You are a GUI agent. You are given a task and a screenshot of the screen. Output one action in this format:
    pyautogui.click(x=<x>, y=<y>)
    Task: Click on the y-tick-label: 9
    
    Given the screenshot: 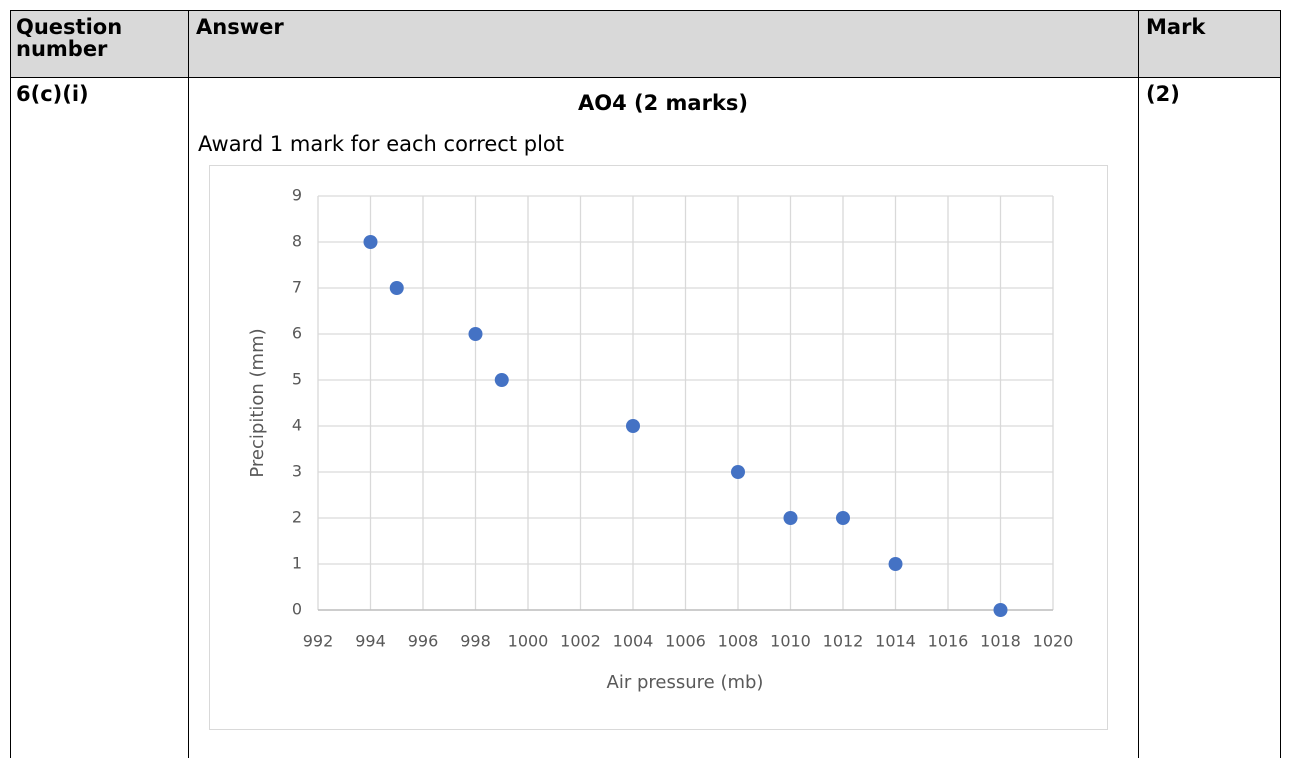 What is the action you would take?
    pyautogui.click(x=297, y=195)
    